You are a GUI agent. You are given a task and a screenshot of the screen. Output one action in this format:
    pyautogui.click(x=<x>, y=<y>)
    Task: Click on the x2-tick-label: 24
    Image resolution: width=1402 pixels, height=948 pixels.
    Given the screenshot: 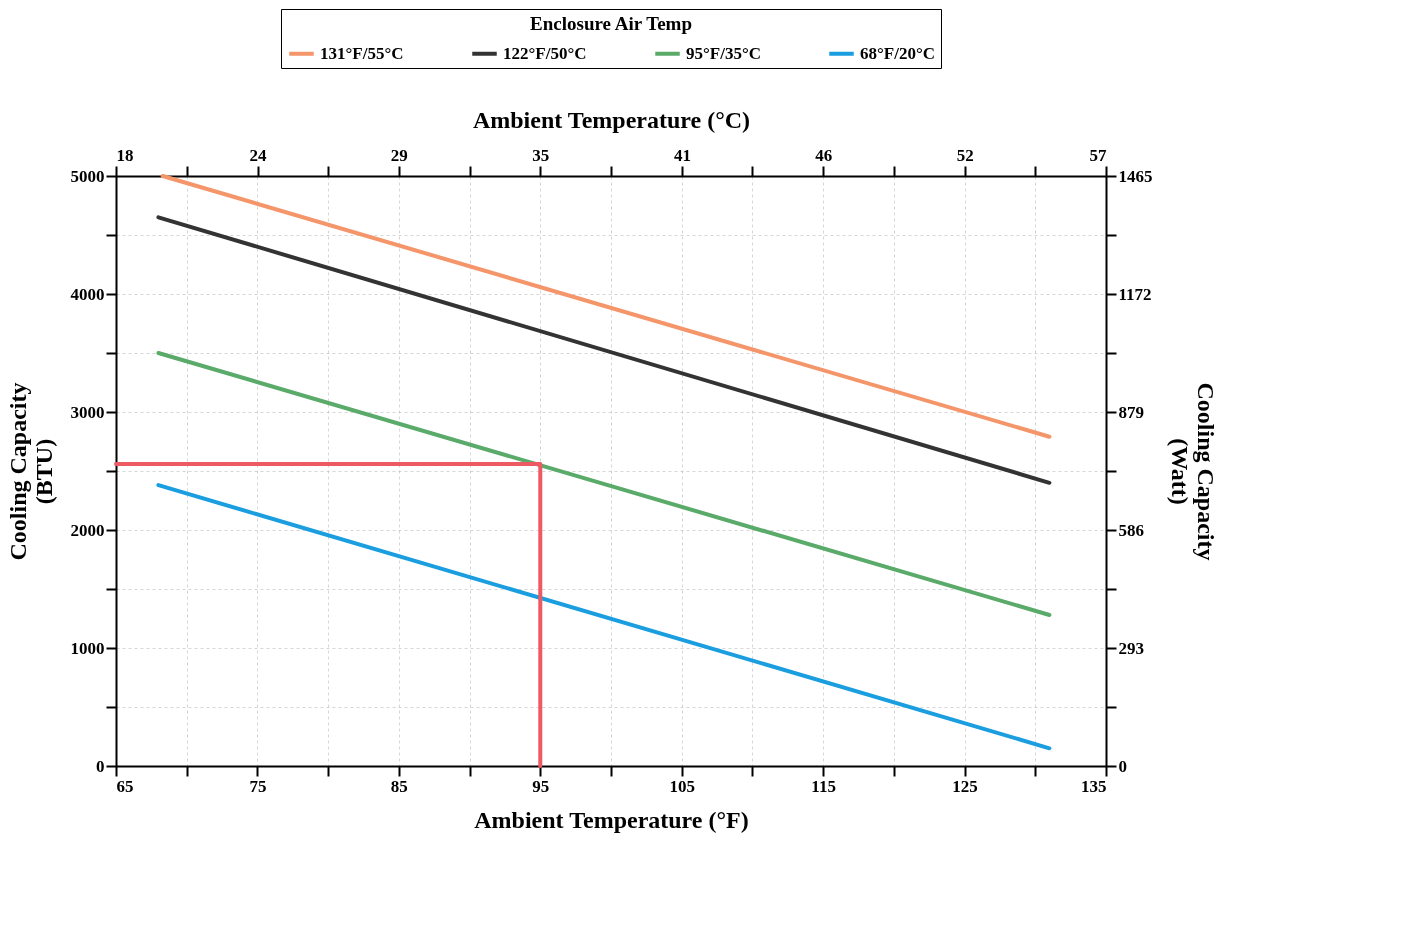 What is the action you would take?
    pyautogui.click(x=258, y=155)
    